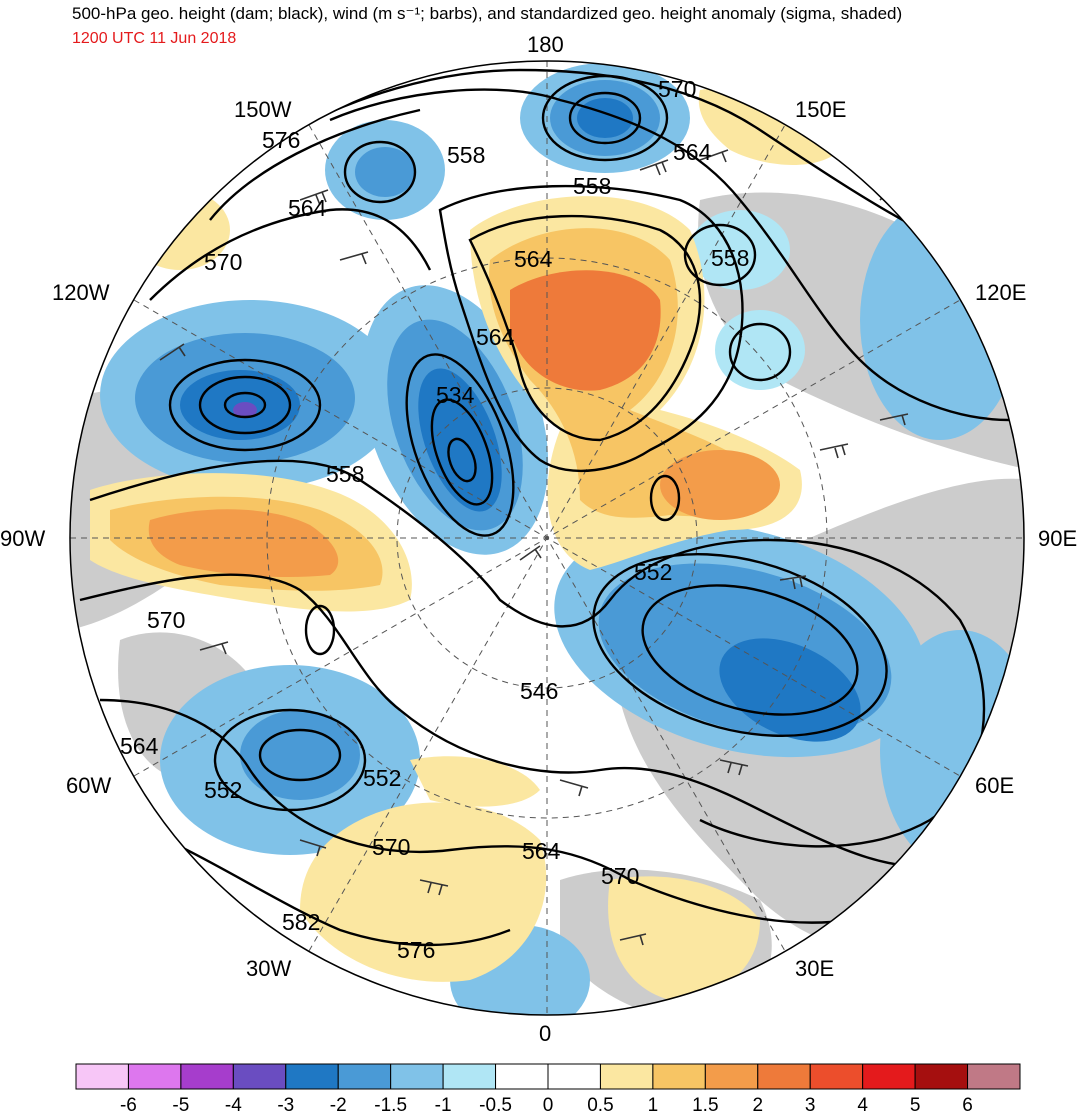  I want to click on lon-label-120w: 120W, so click(81, 292).